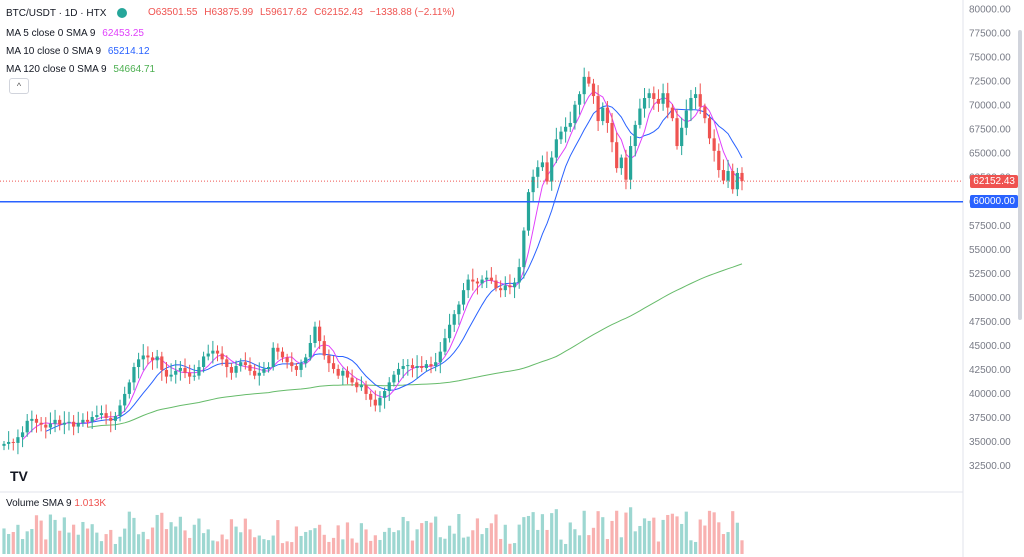  I want to click on volume-bars, so click(373, 530).